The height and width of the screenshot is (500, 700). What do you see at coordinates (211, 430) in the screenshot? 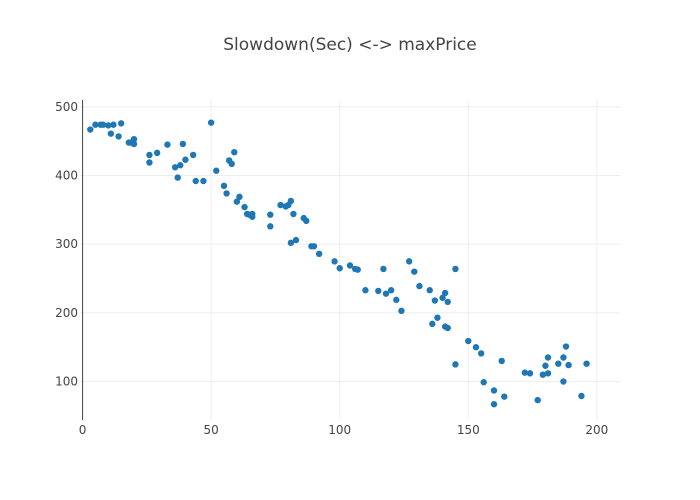
I see `x-tick-label: 50` at bounding box center [211, 430].